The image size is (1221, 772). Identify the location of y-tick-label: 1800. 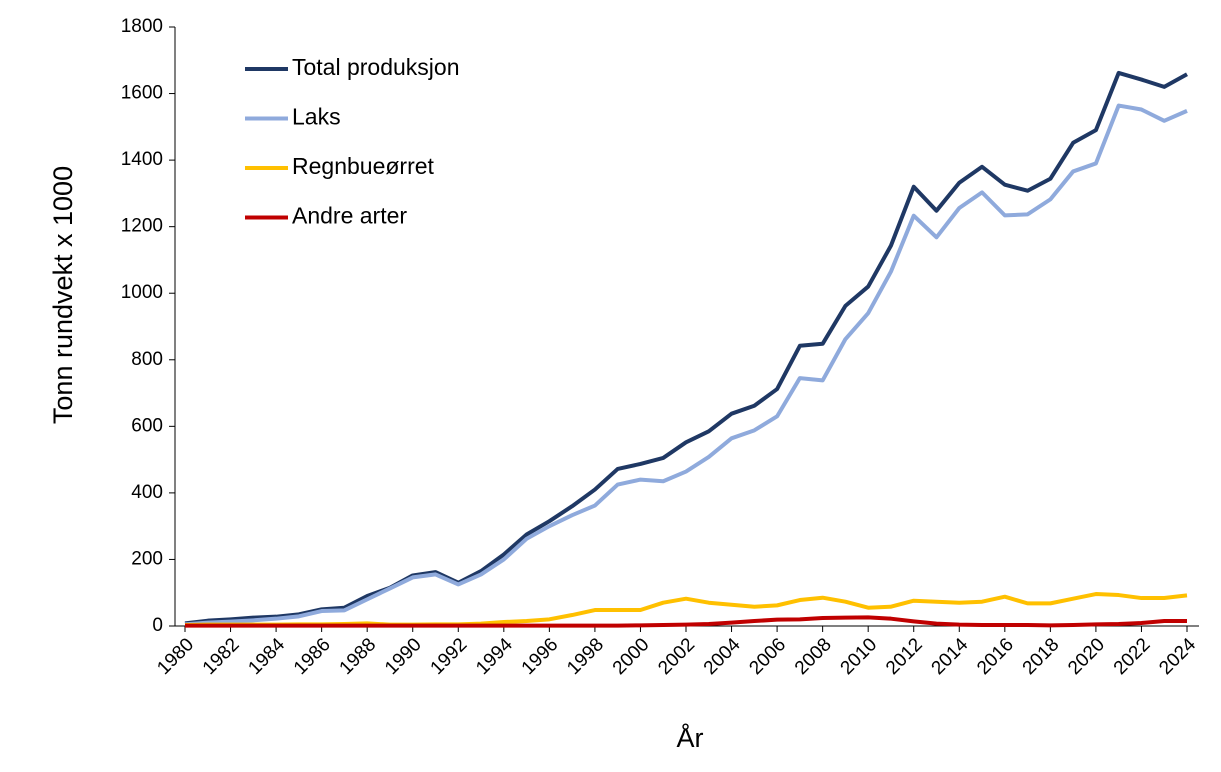
(142, 26).